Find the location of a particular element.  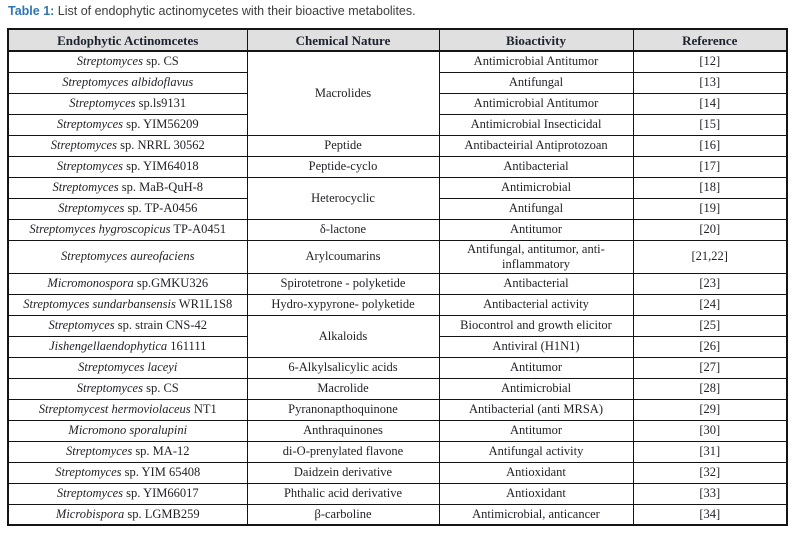

column-header-chemical-nature: Chemical Nature is located at coordinates (343, 40).